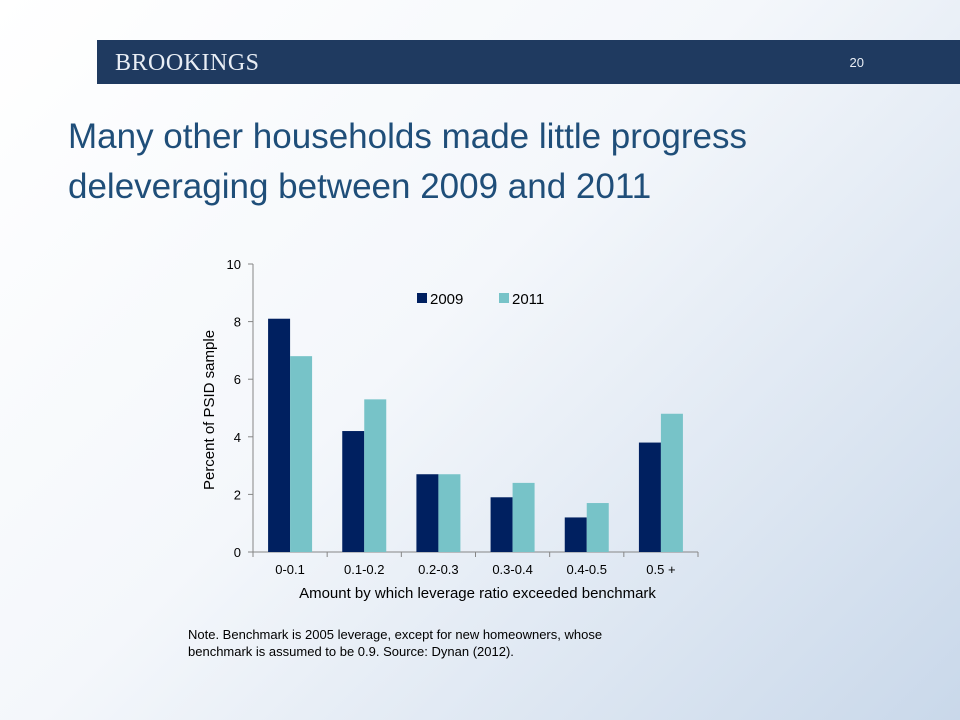 The height and width of the screenshot is (720, 960). I want to click on slide-number: 20, so click(856, 62).